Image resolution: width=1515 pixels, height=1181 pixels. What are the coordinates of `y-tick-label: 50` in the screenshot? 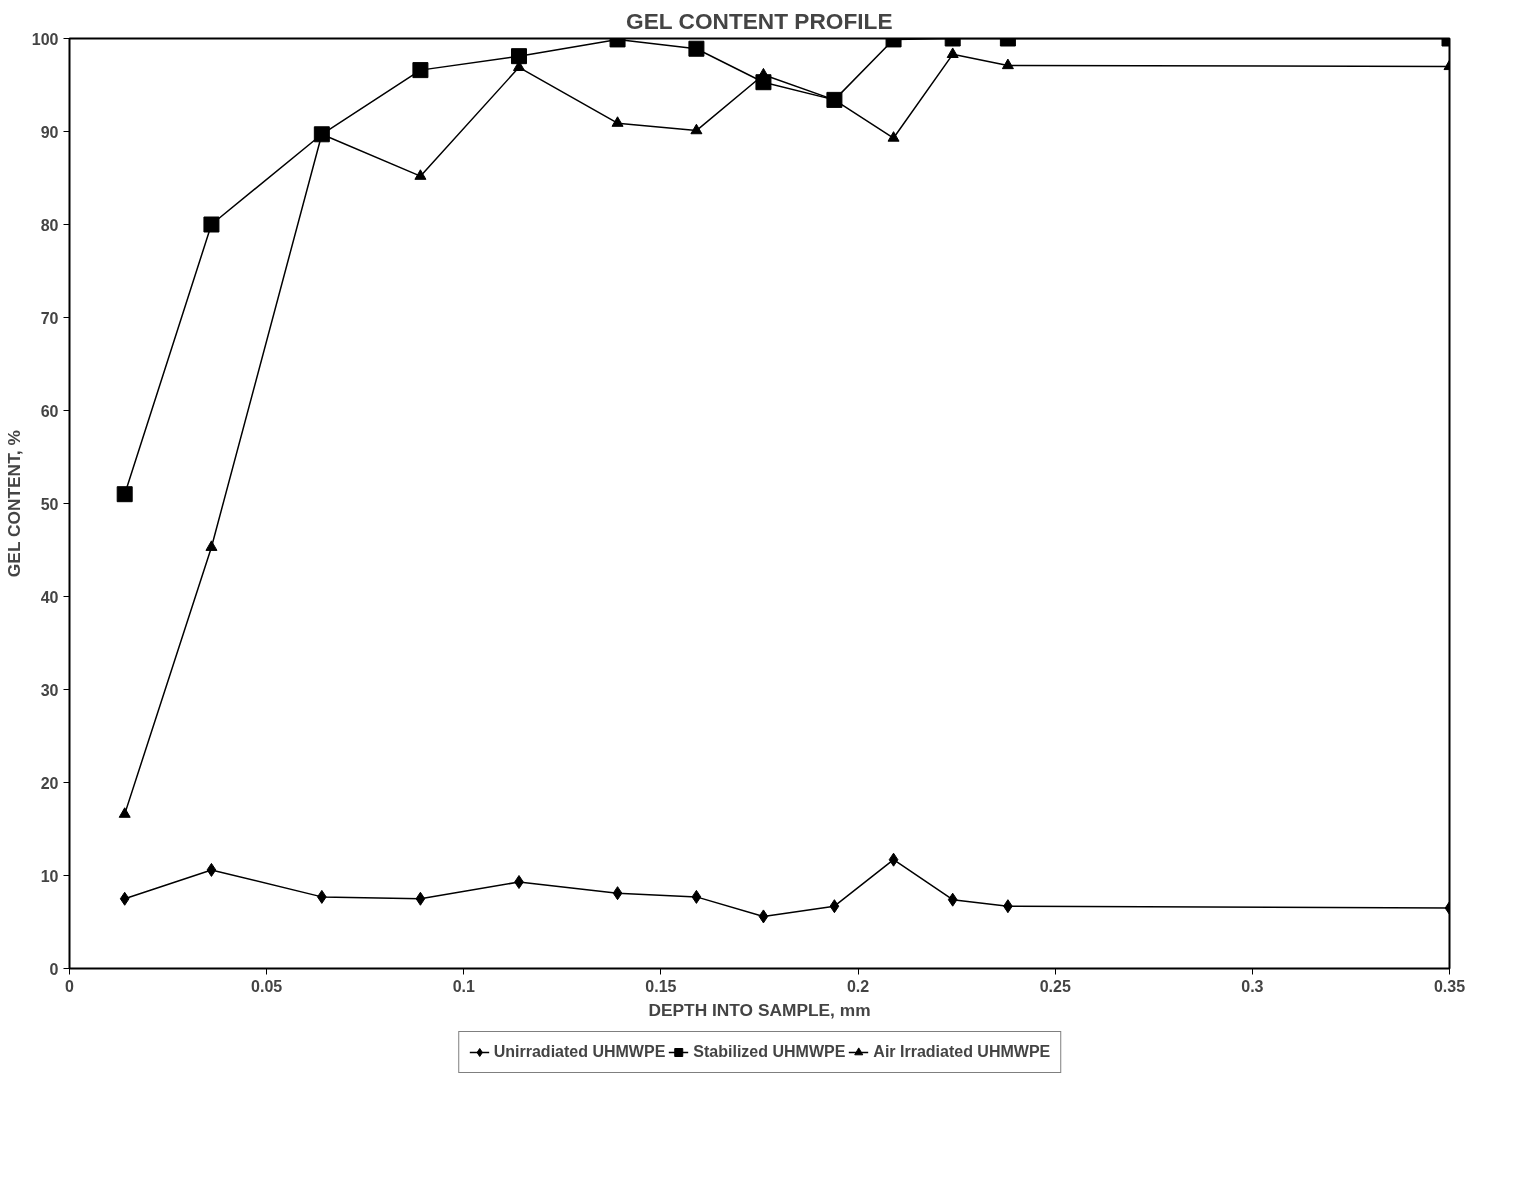 It's located at (49, 504).